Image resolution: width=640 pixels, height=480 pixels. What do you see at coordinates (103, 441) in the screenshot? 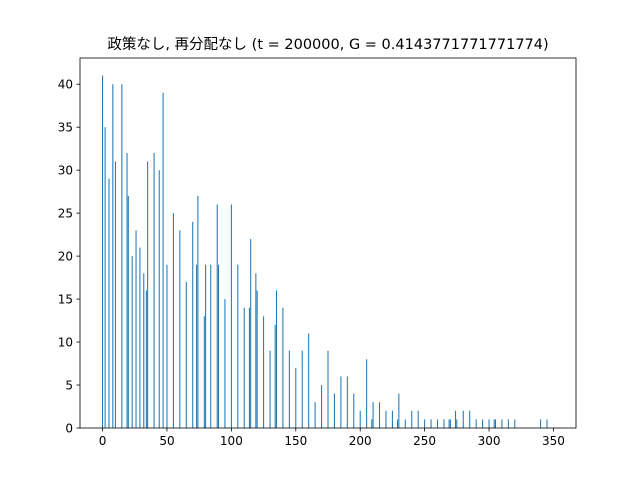
I see `x-tick-label: 0` at bounding box center [103, 441].